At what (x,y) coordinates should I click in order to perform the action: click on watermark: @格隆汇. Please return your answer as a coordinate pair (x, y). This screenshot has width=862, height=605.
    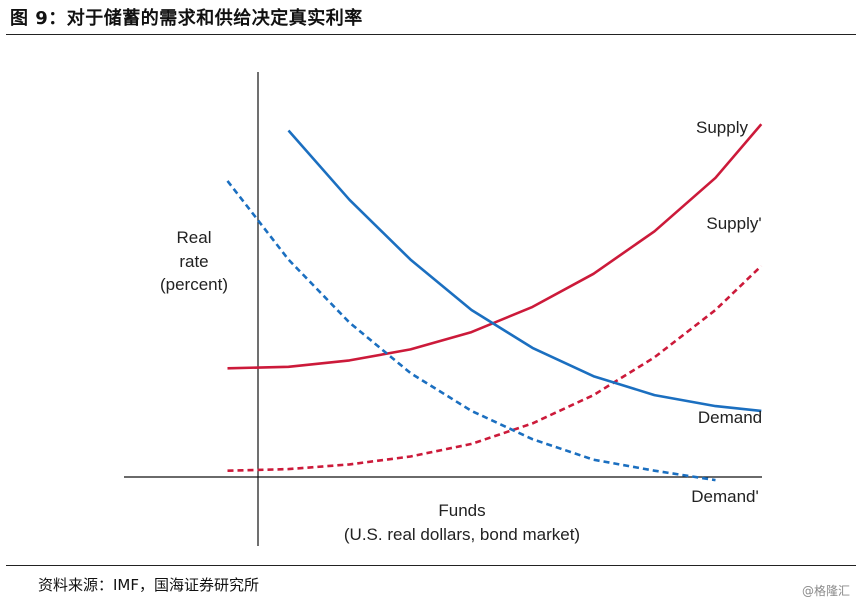
    Looking at the image, I should click on (825, 591).